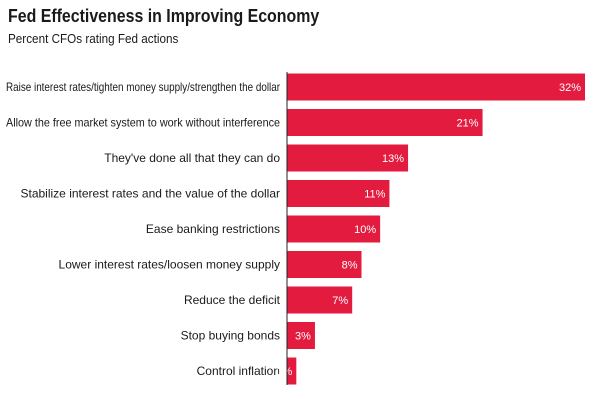  What do you see at coordinates (350, 266) in the screenshot?
I see `data-label: 8%` at bounding box center [350, 266].